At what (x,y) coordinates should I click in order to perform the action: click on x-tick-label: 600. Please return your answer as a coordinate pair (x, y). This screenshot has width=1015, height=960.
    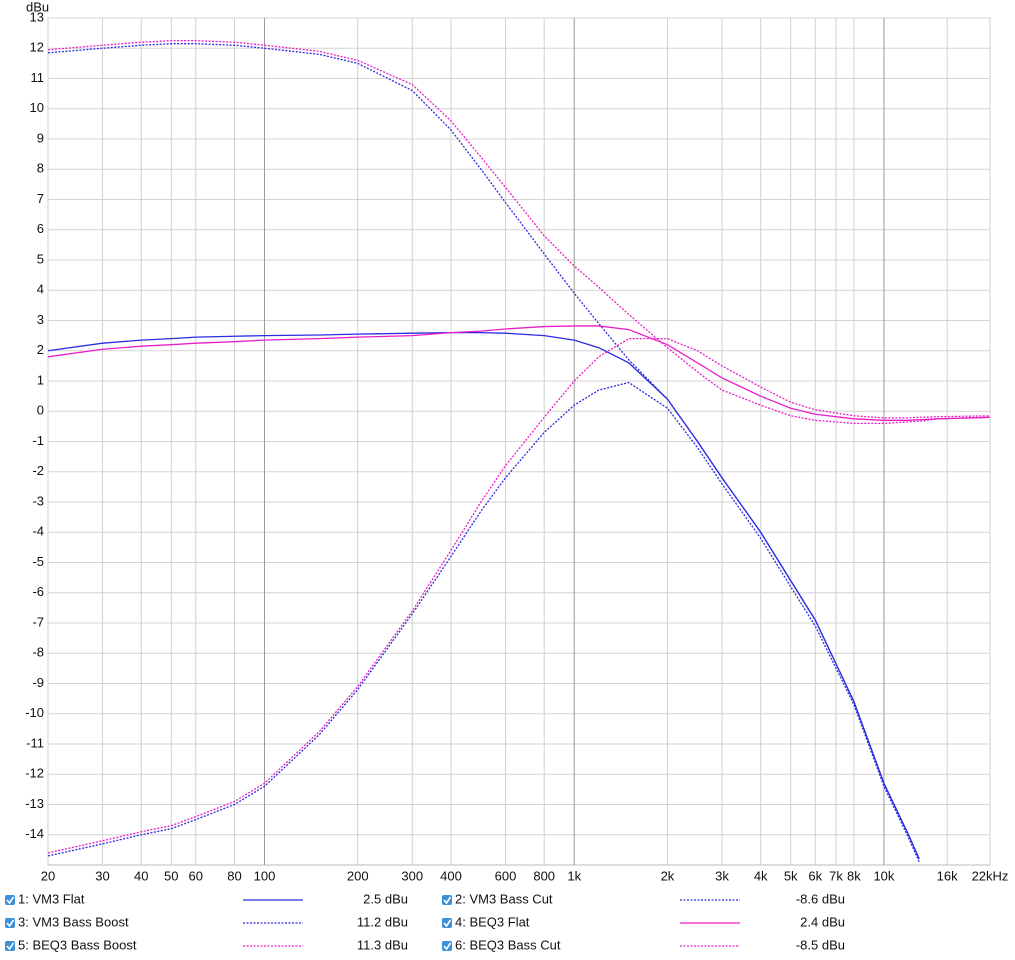
    Looking at the image, I should click on (506, 875).